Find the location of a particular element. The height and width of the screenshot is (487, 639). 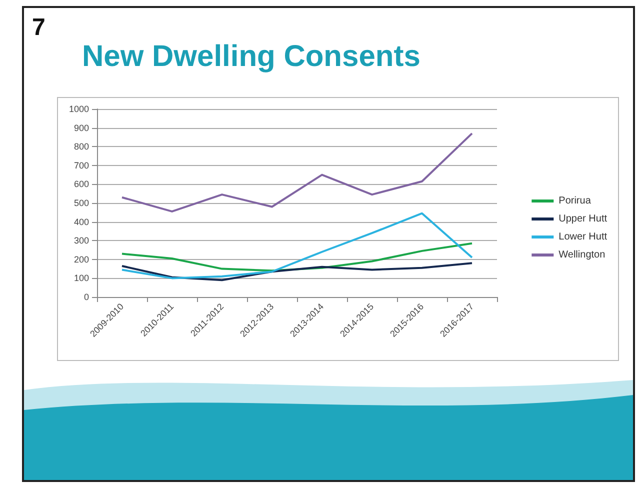

legend-label: Lower Hutt is located at coordinates (583, 237).